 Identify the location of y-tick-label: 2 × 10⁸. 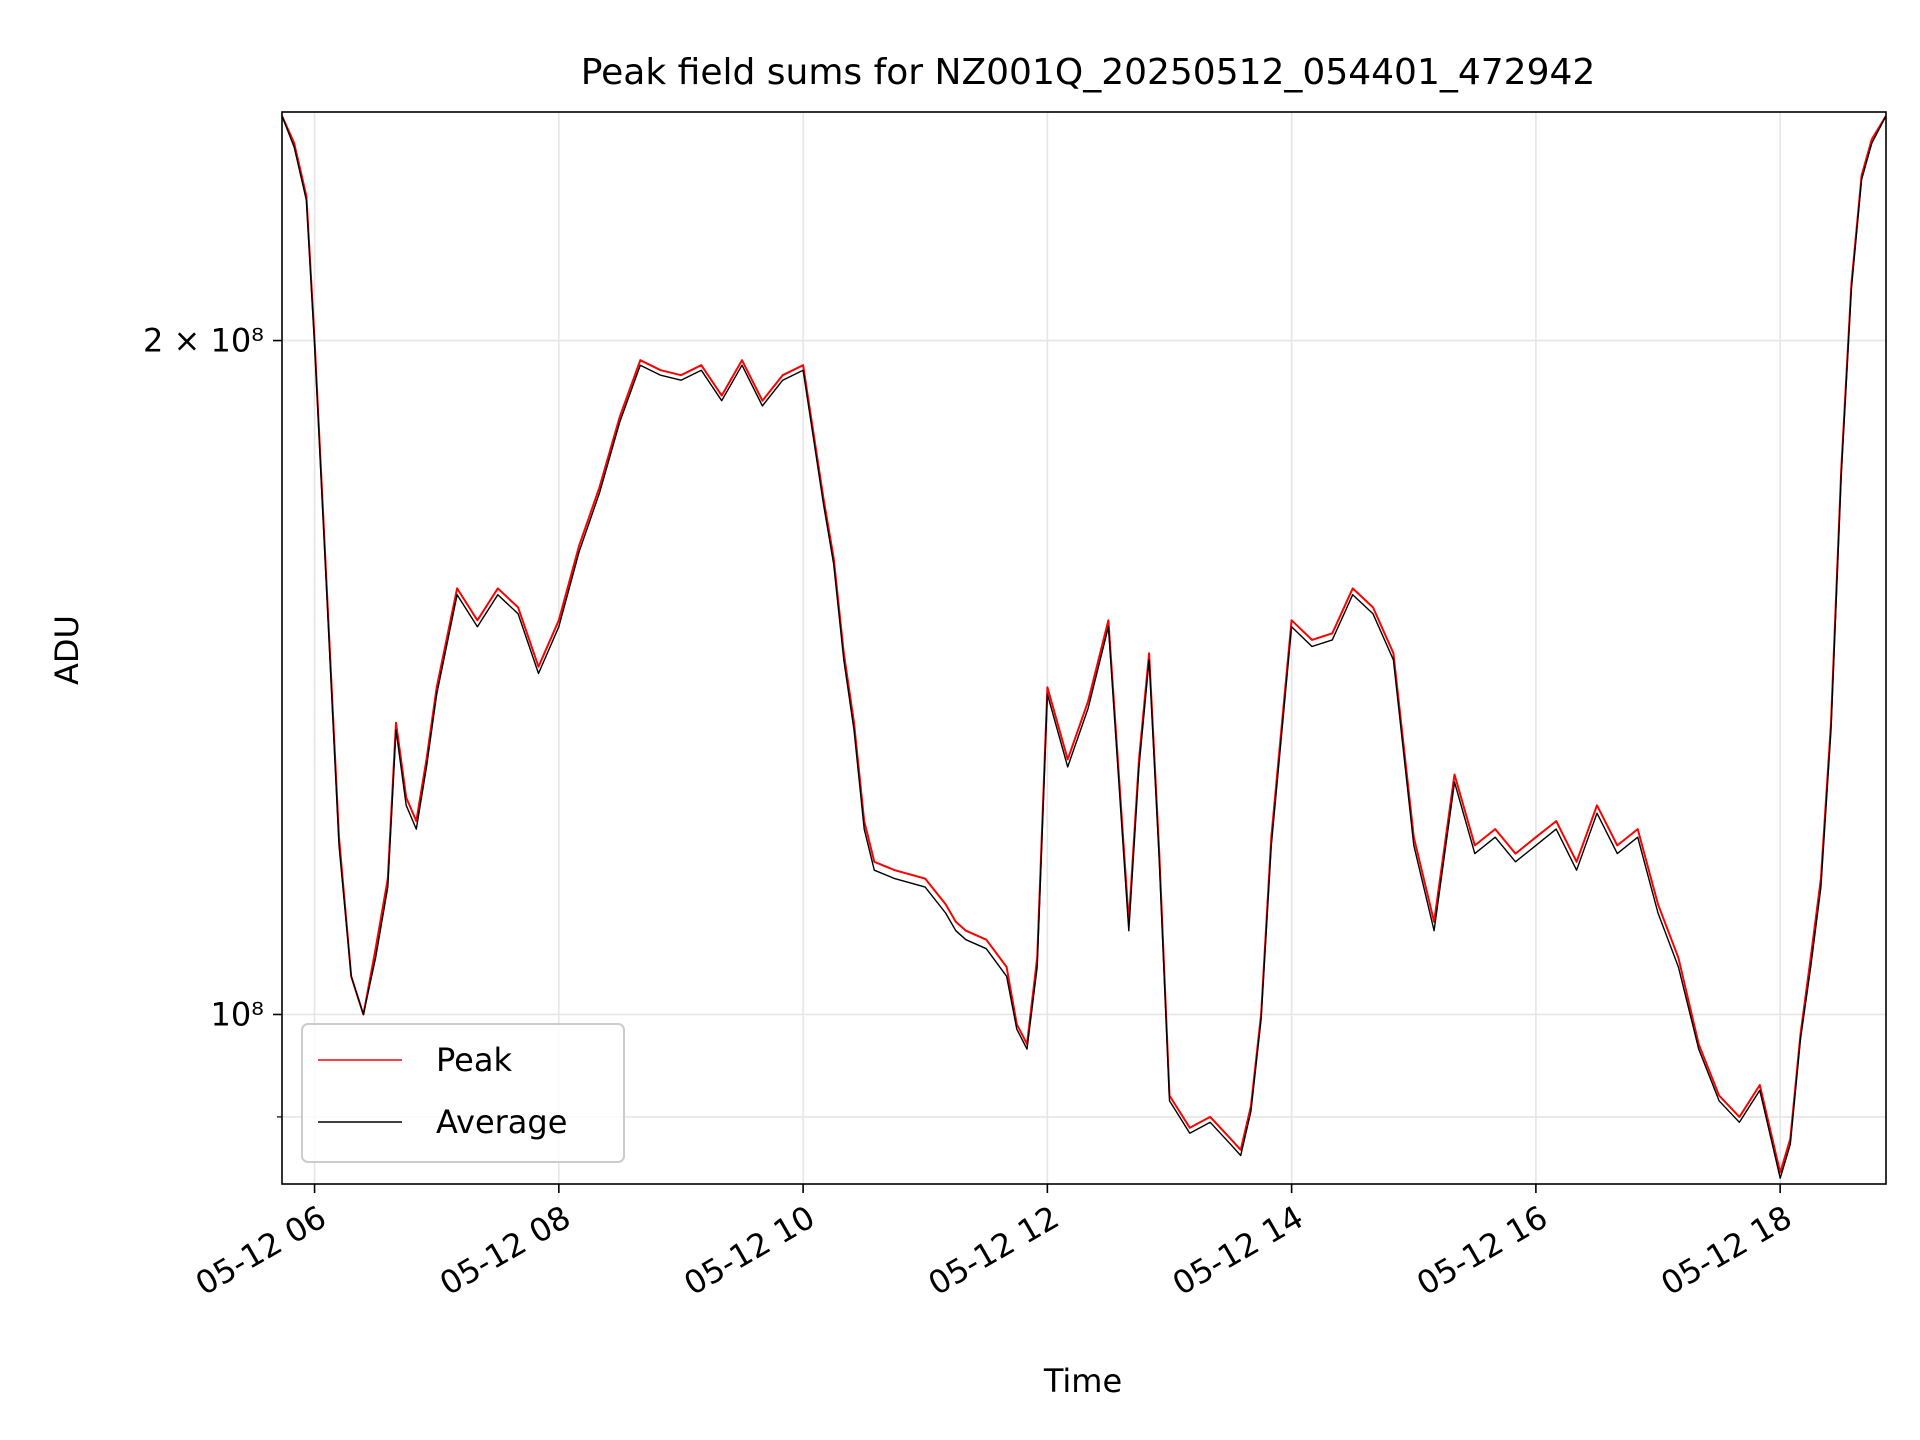
(203, 341).